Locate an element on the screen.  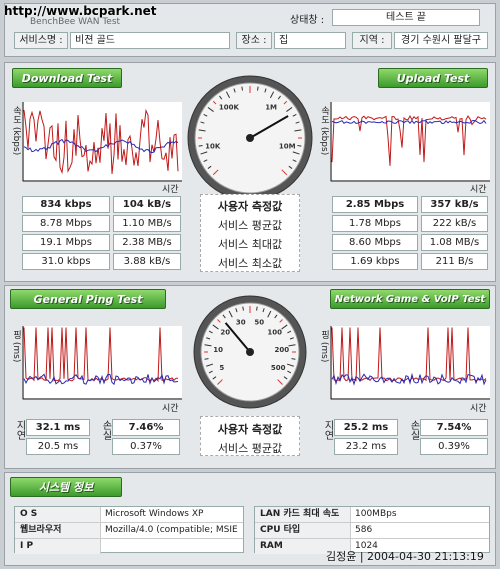
table-row: LAN 카드 최대 속도 100MBps is located at coordinates (372, 515).